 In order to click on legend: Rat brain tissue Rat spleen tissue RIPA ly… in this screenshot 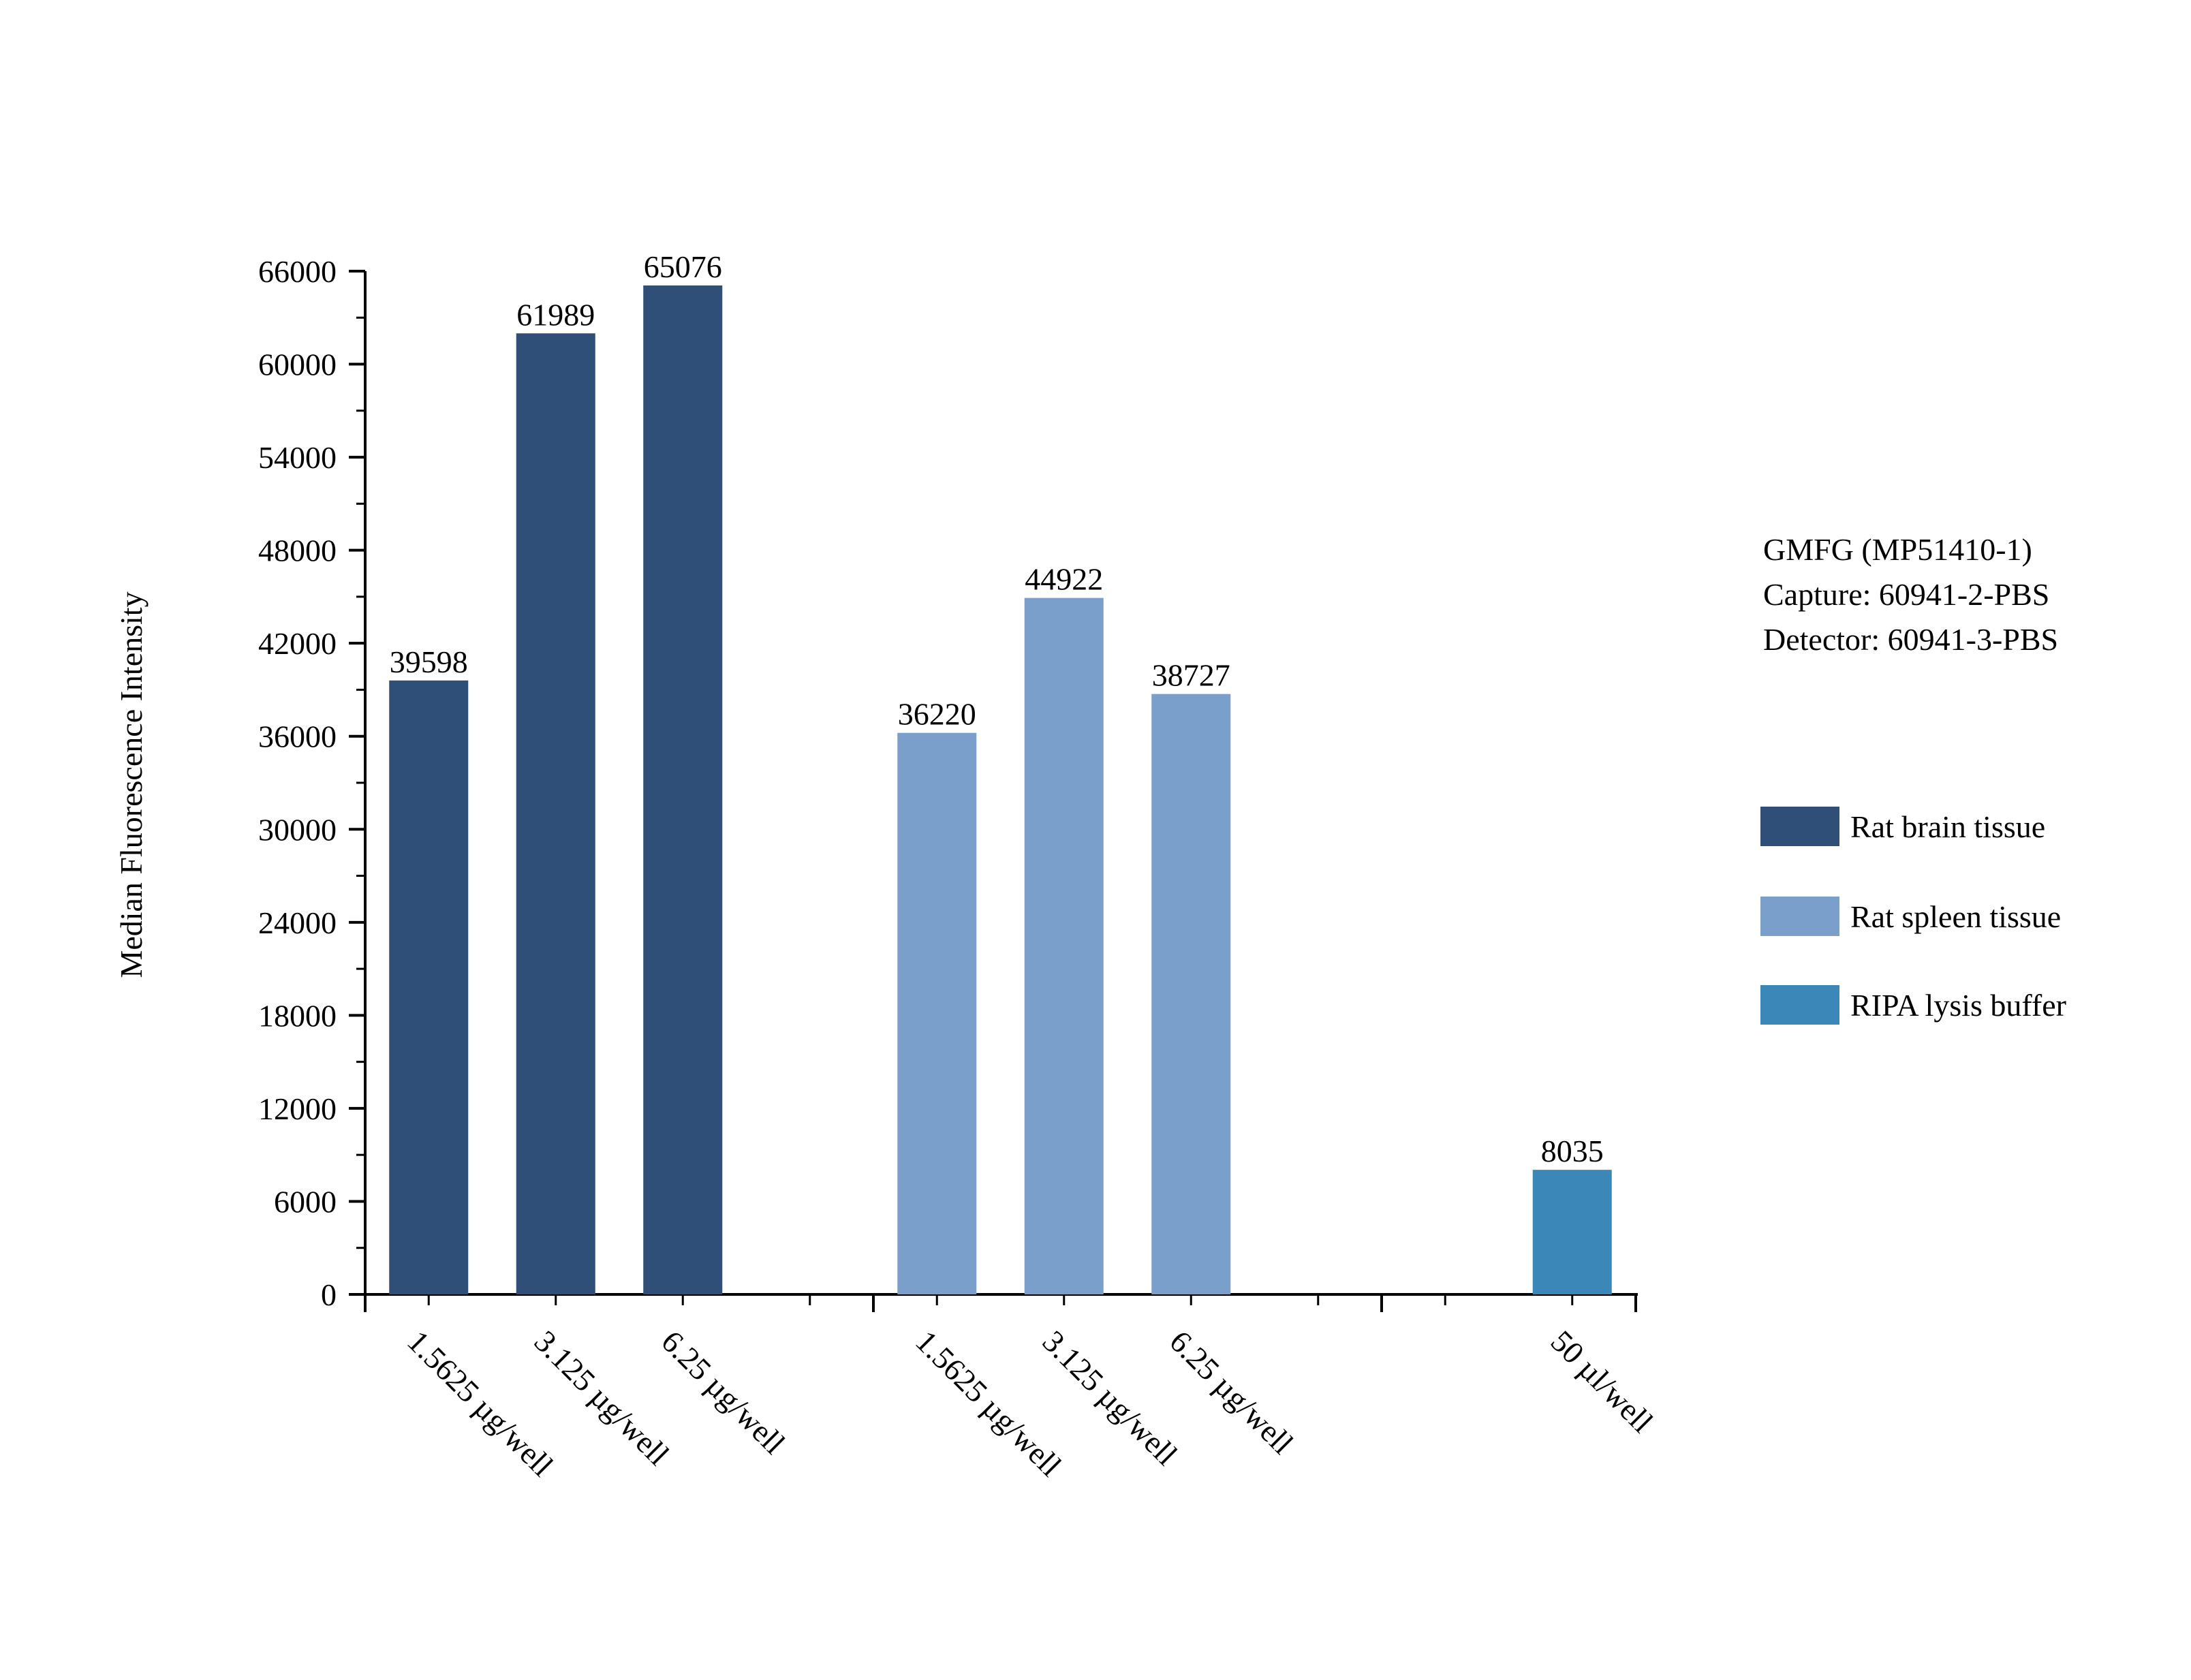, I will do `click(1913, 916)`.